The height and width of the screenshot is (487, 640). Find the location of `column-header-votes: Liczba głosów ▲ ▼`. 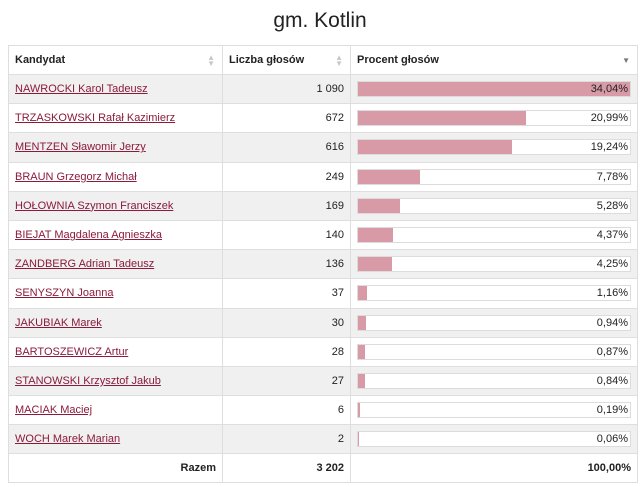

column-header-votes: Liczba głosów ▲ ▼ is located at coordinates (286, 60).